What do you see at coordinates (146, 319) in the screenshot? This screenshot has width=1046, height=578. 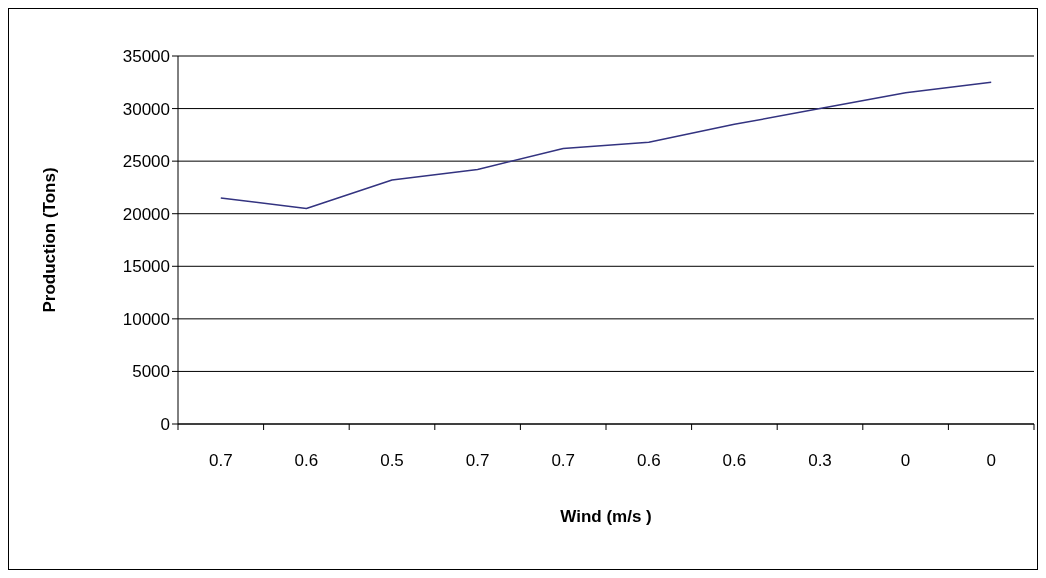 I see `y-tick-label: 10000` at bounding box center [146, 319].